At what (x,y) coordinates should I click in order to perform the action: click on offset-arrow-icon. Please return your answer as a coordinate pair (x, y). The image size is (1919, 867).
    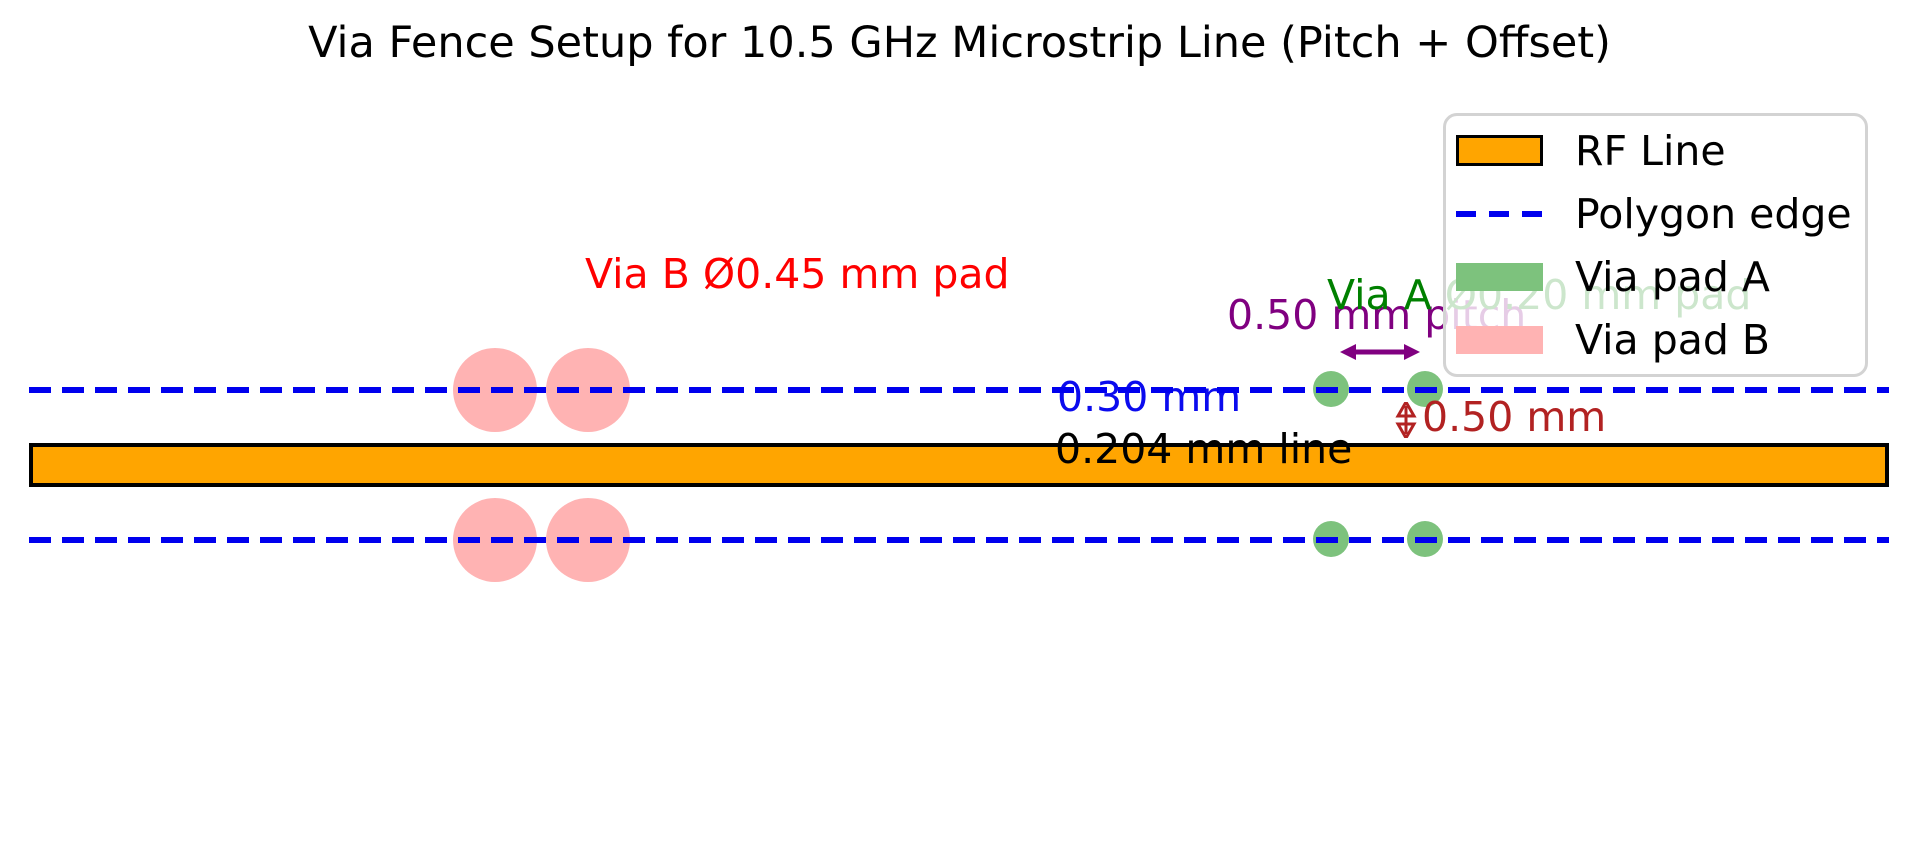
    Looking at the image, I should click on (1406, 420).